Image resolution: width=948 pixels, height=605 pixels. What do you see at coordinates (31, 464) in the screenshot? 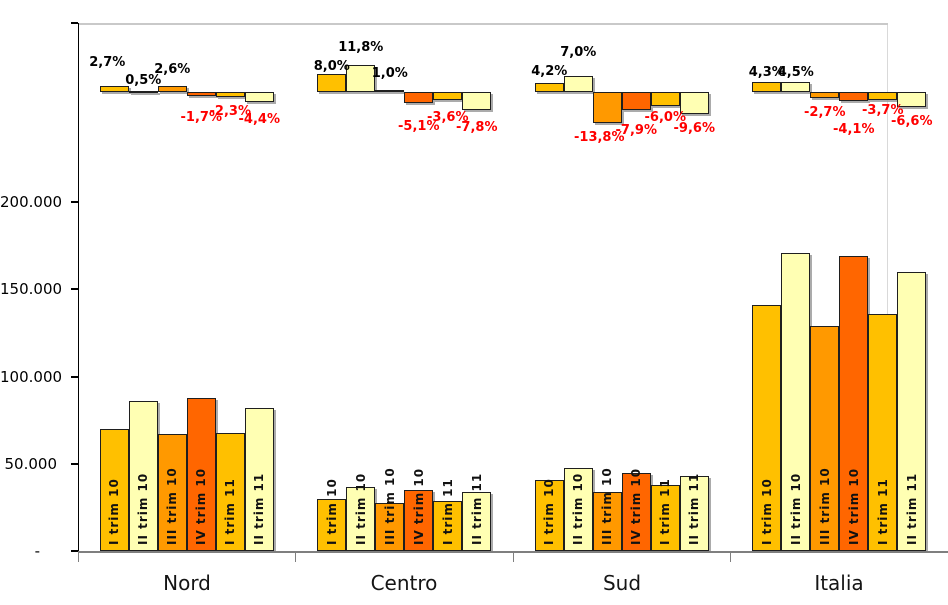
I see `y-tick-label: 50.000` at bounding box center [31, 464].